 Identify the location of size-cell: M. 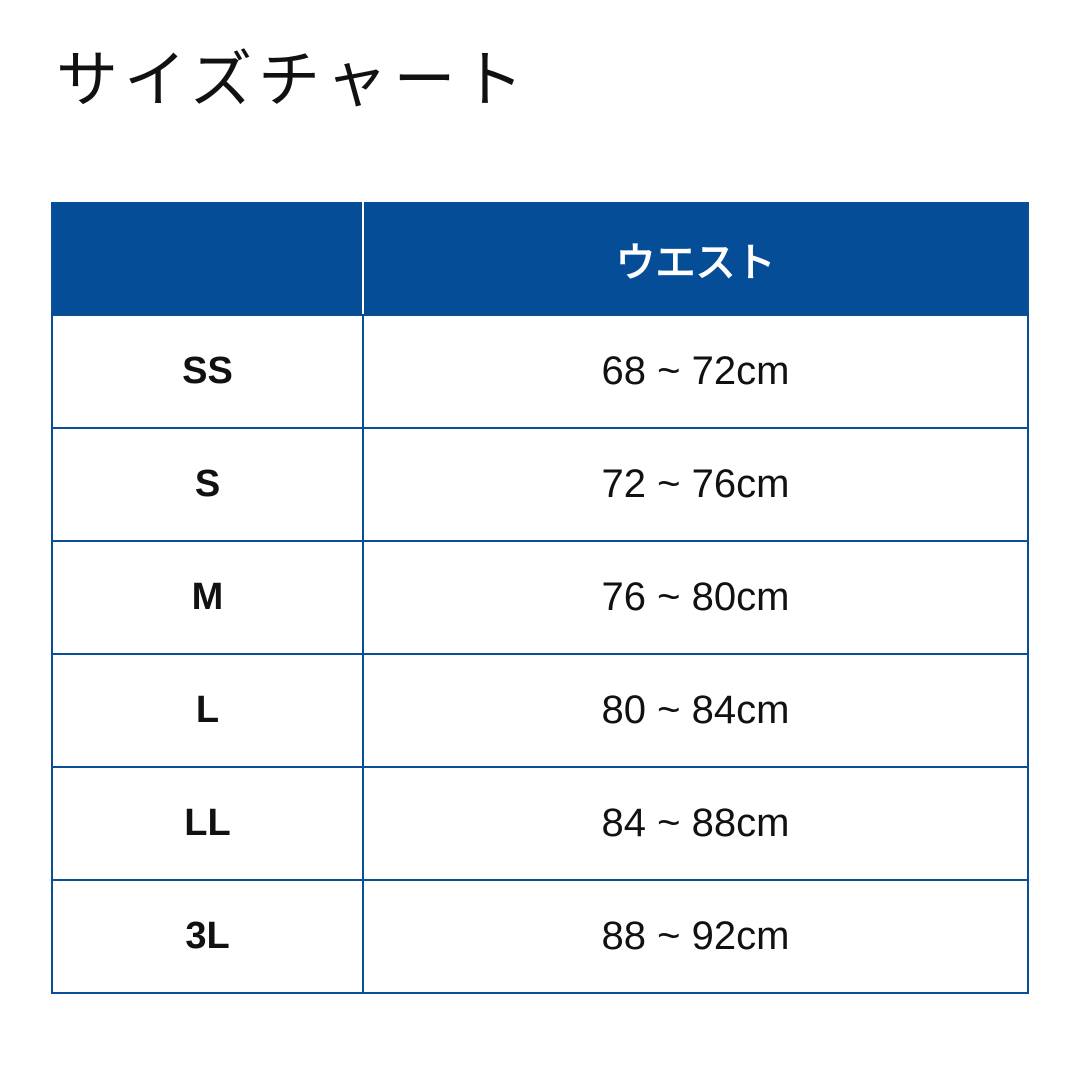
(207, 597).